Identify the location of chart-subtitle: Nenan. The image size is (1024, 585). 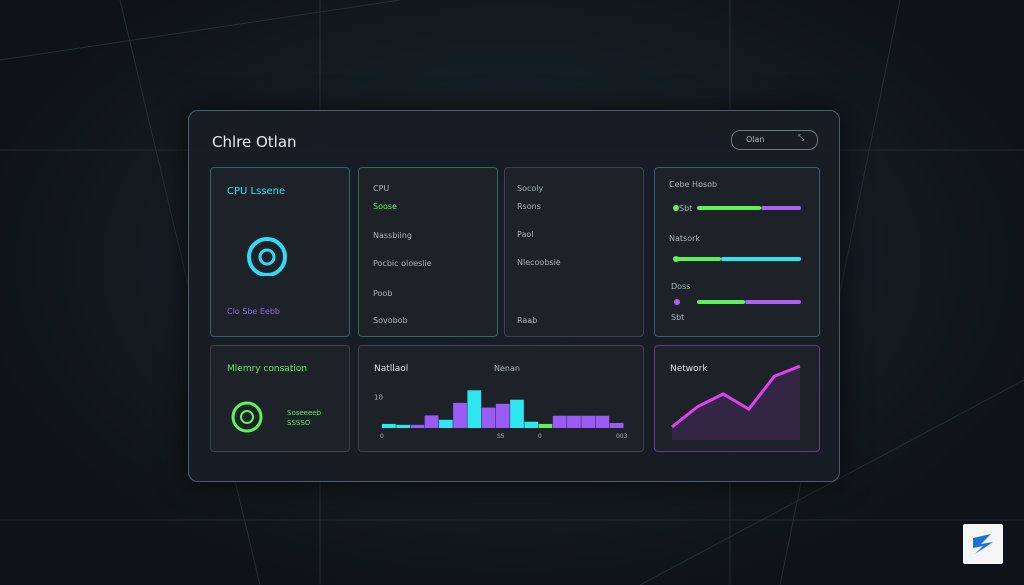
(507, 368).